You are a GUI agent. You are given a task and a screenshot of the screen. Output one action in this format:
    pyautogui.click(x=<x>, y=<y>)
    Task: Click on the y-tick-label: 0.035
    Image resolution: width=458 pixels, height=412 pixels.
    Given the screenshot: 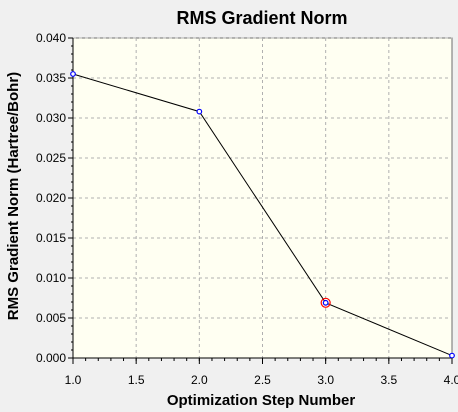 What is the action you would take?
    pyautogui.click(x=51, y=78)
    